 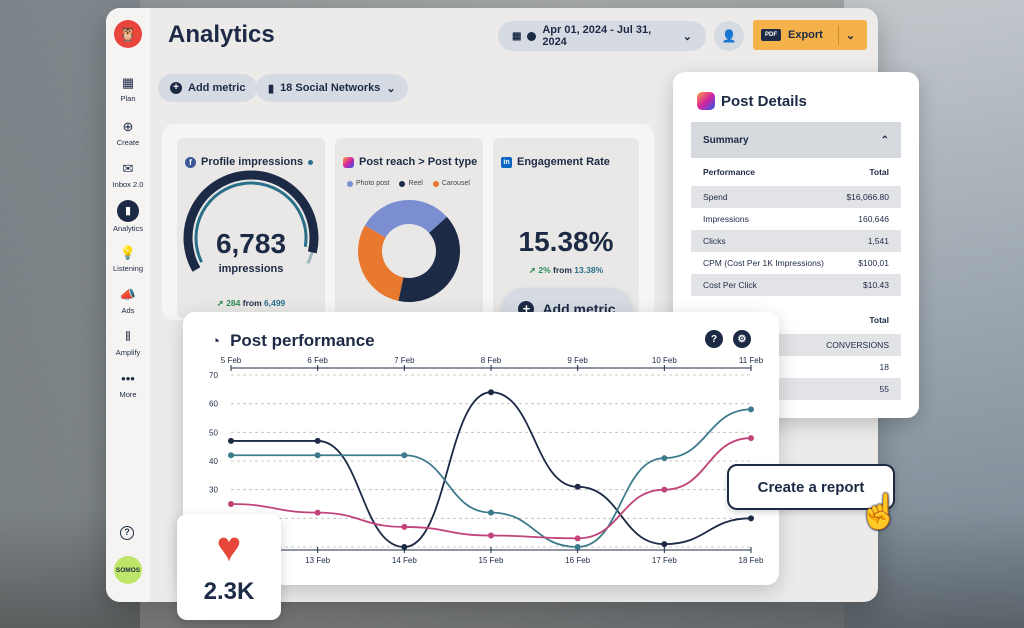 I want to click on sidebar-item-label: Plan, so click(x=128, y=98).